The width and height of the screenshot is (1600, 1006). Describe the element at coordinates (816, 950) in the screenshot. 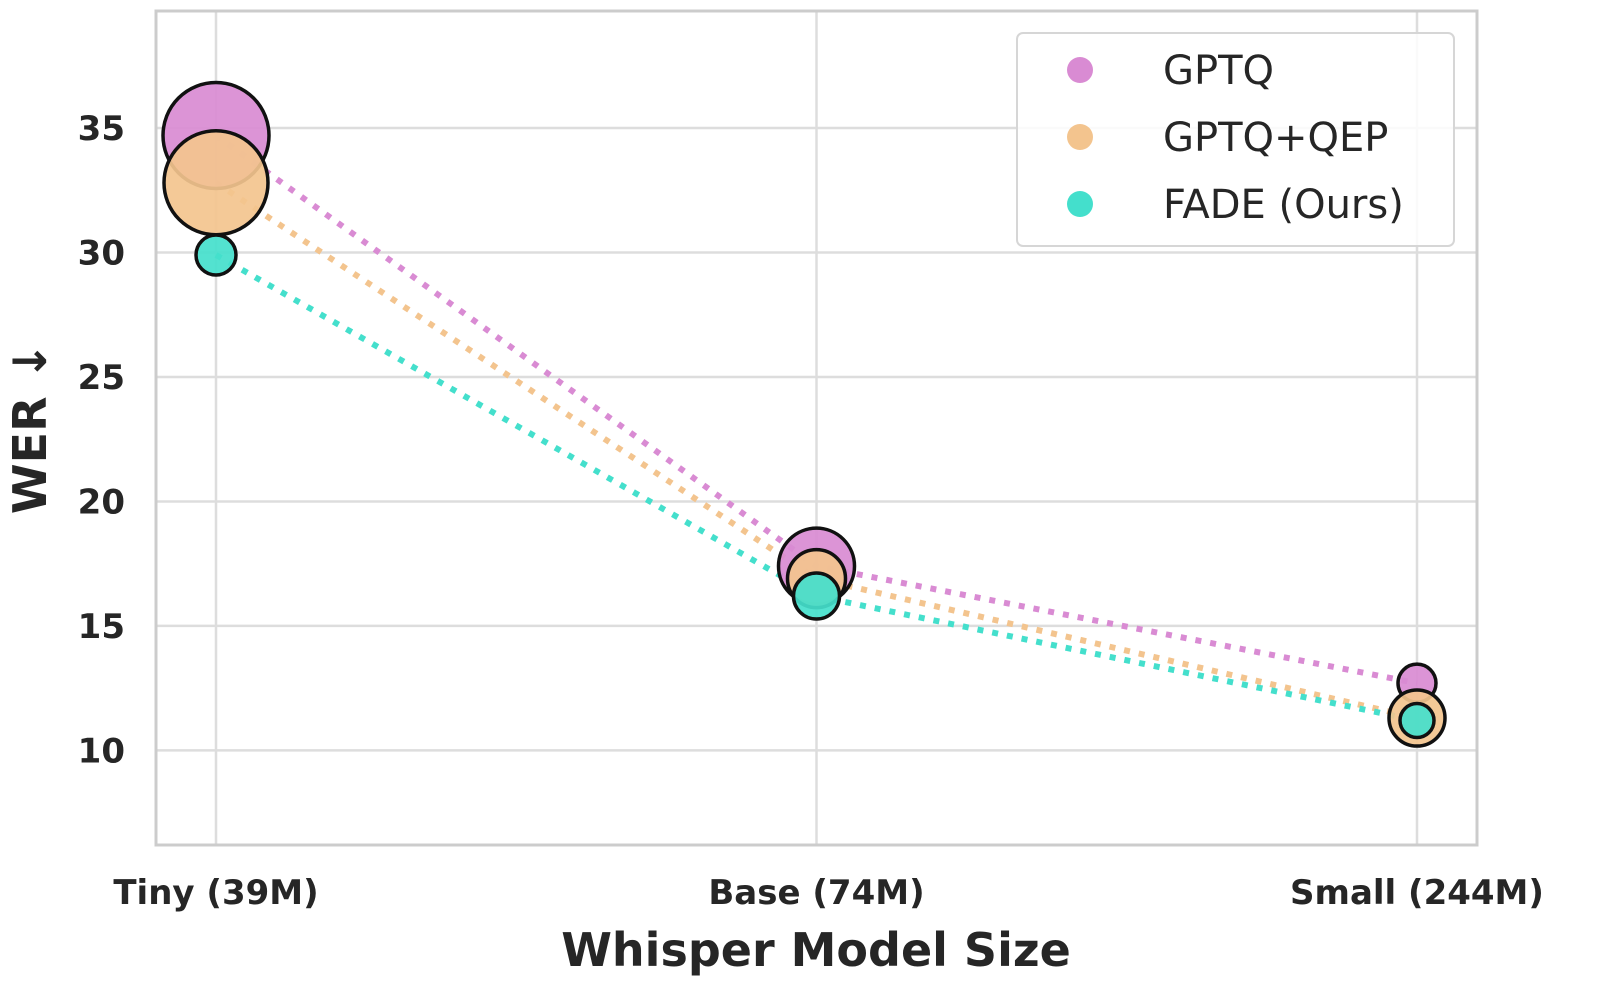

I see `x-axis-label: Whisper Model Size` at that location.